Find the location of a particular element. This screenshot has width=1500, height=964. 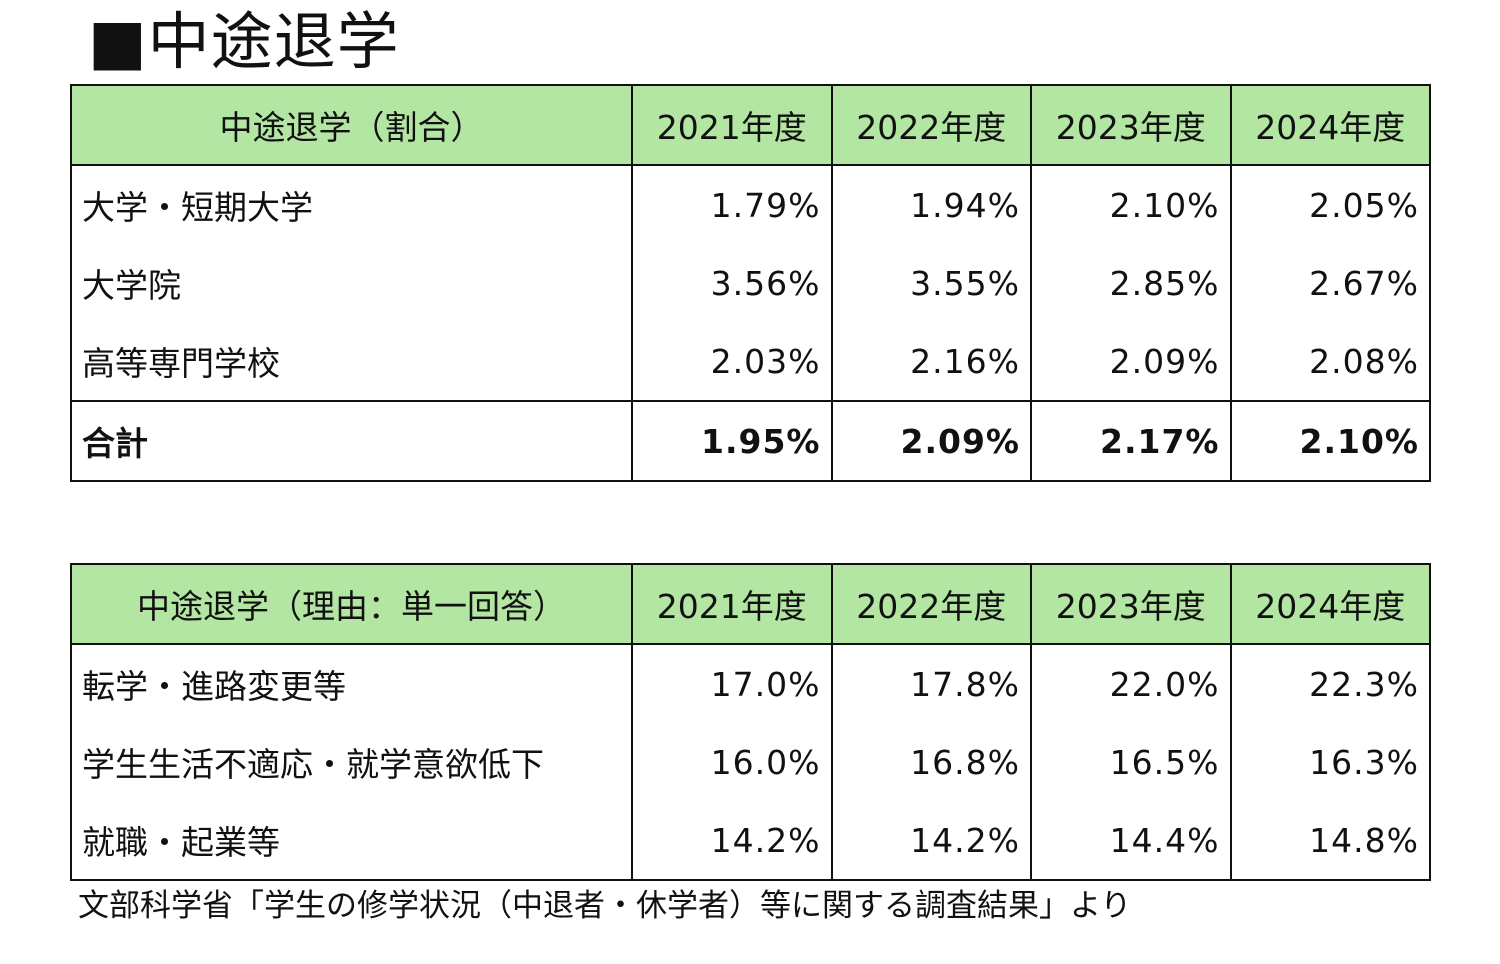

table-header-row: 中途退学（割合） 2021年度 2022年度 2023年度 2024年度 is located at coordinates (750, 125).